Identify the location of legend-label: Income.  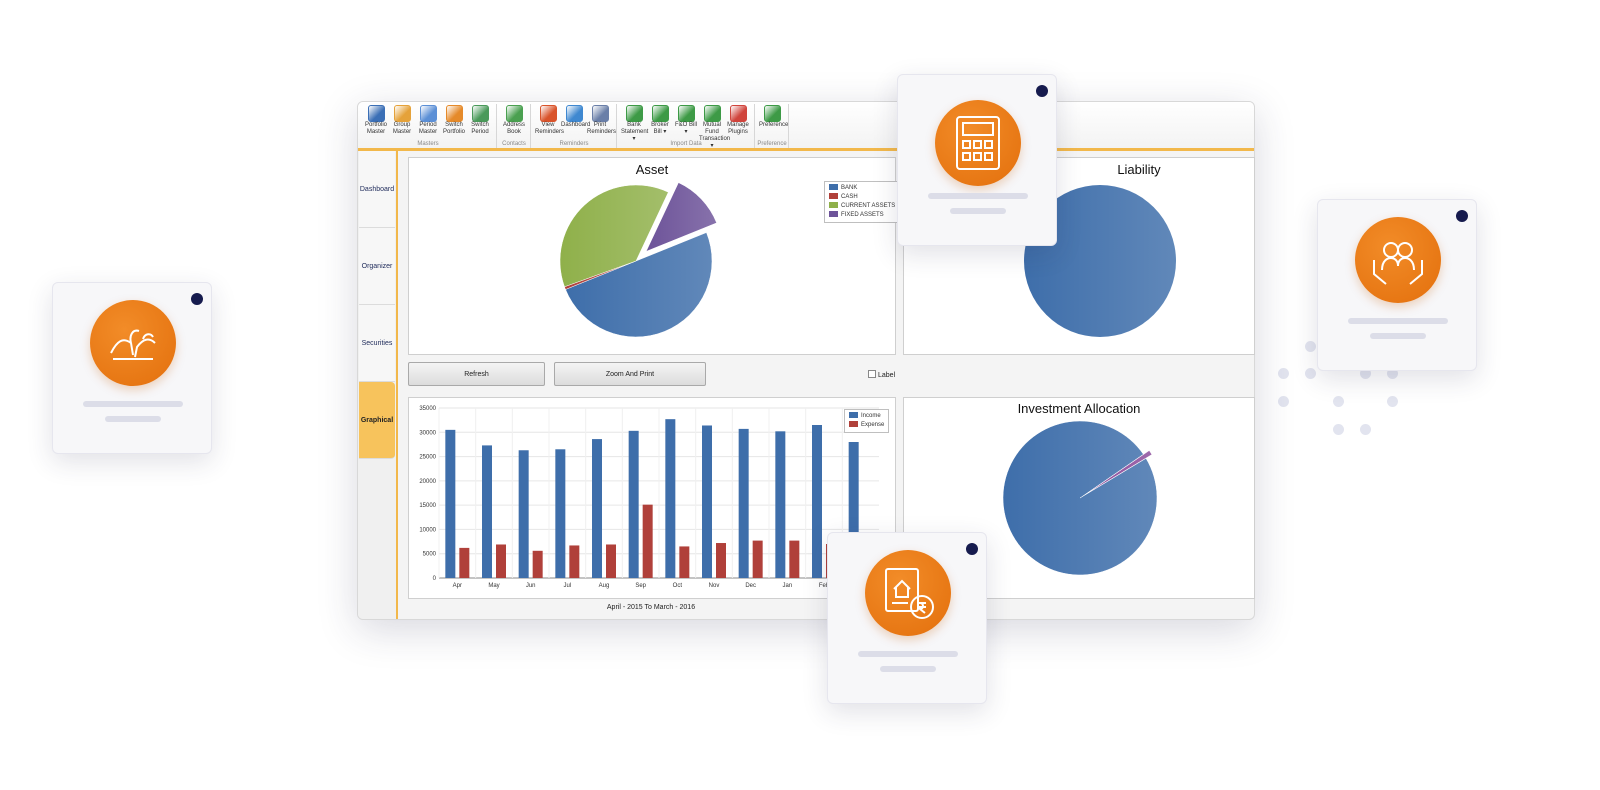
(871, 416).